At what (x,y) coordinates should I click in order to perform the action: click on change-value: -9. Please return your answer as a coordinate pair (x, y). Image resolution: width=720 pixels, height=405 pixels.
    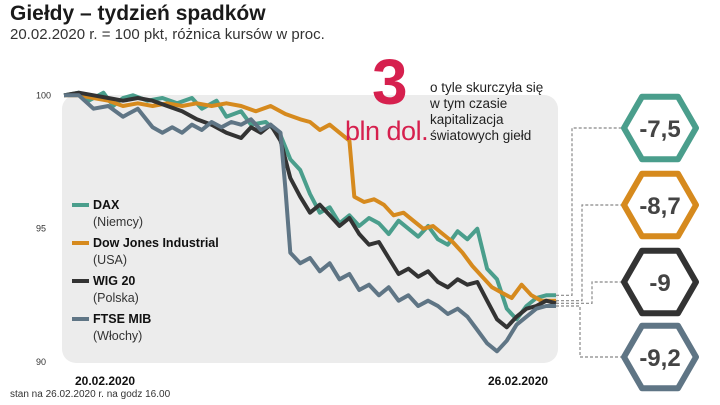
    Looking at the image, I should click on (659, 283).